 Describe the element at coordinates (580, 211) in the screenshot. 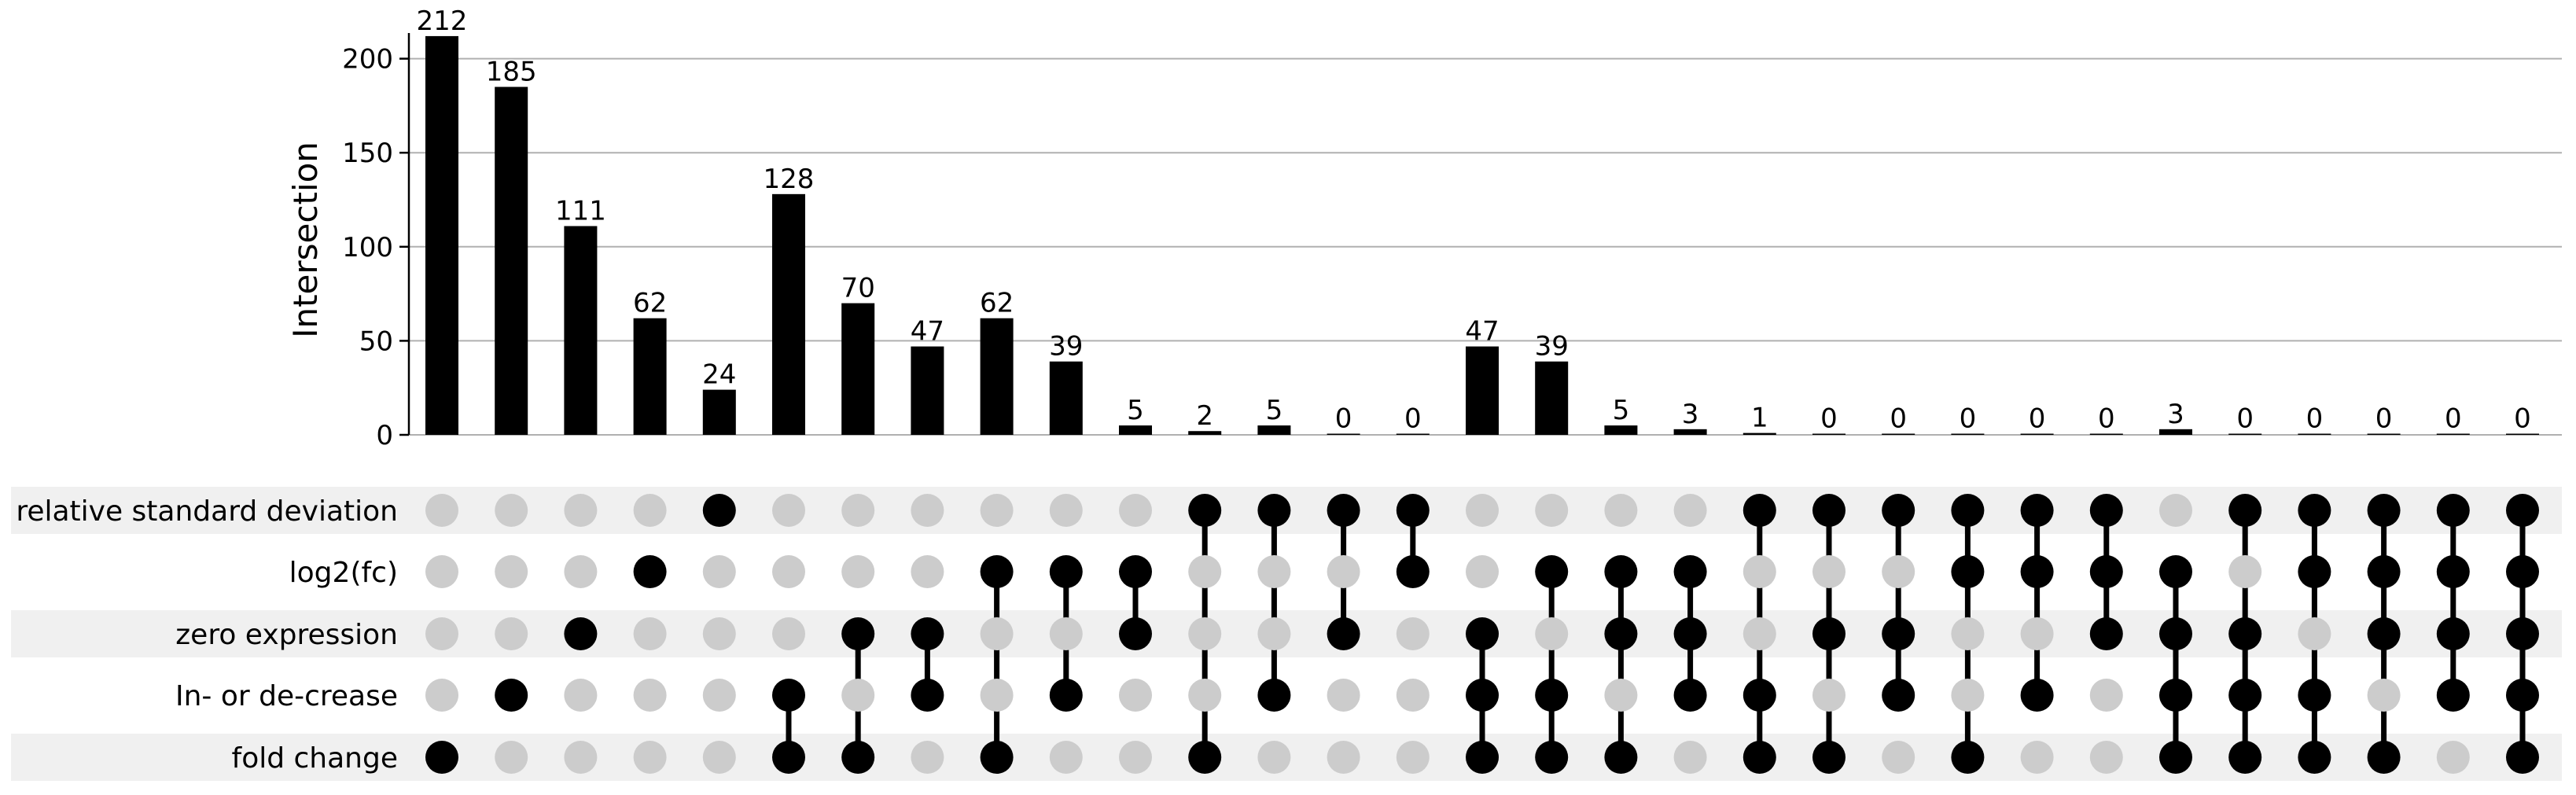

I see `bar-label-2: 111` at that location.